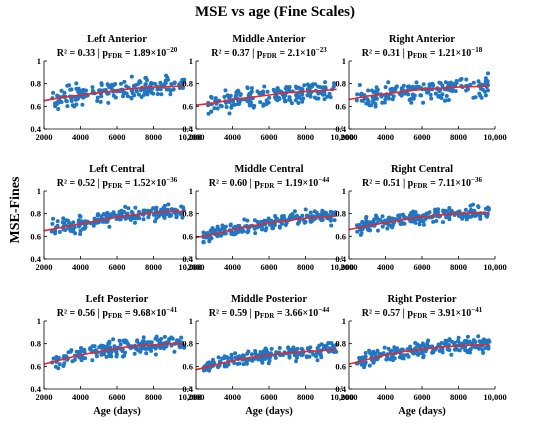 The width and height of the screenshot is (550, 422). I want to click on x-axis-label: Age (days), so click(117, 411).